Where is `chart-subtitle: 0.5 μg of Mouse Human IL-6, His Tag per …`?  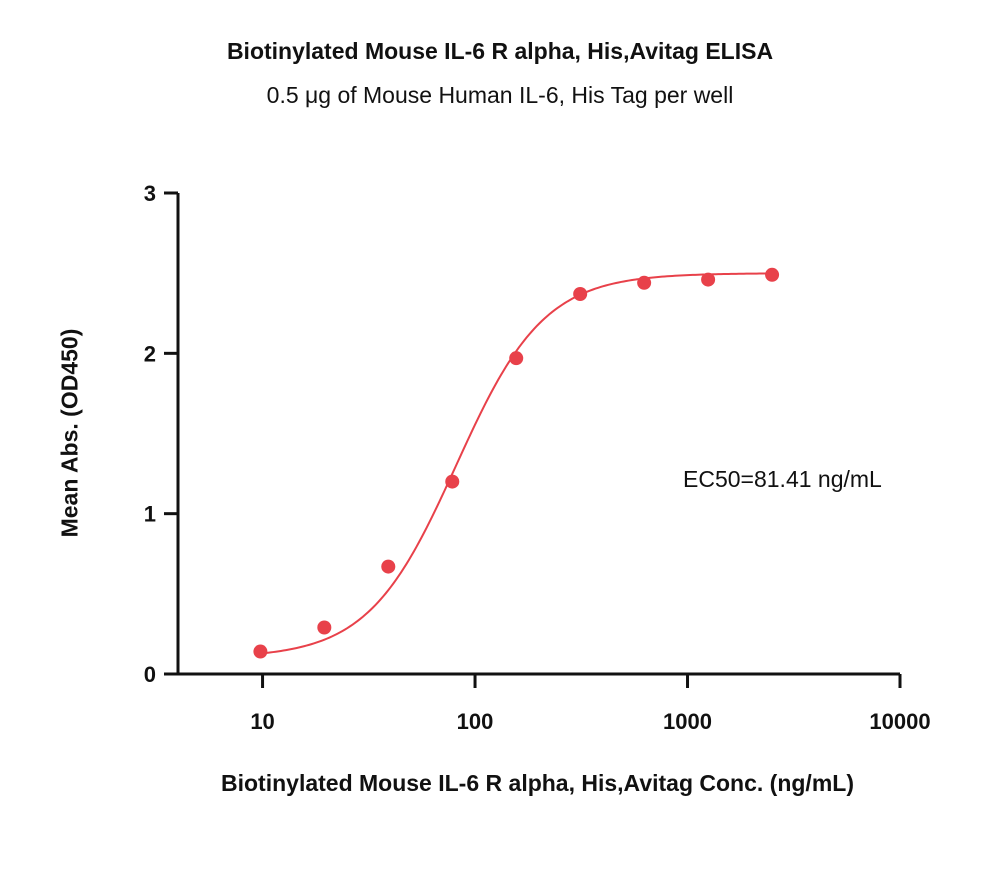
chart-subtitle: 0.5 μg of Mouse Human IL-6, His Tag per … is located at coordinates (500, 95).